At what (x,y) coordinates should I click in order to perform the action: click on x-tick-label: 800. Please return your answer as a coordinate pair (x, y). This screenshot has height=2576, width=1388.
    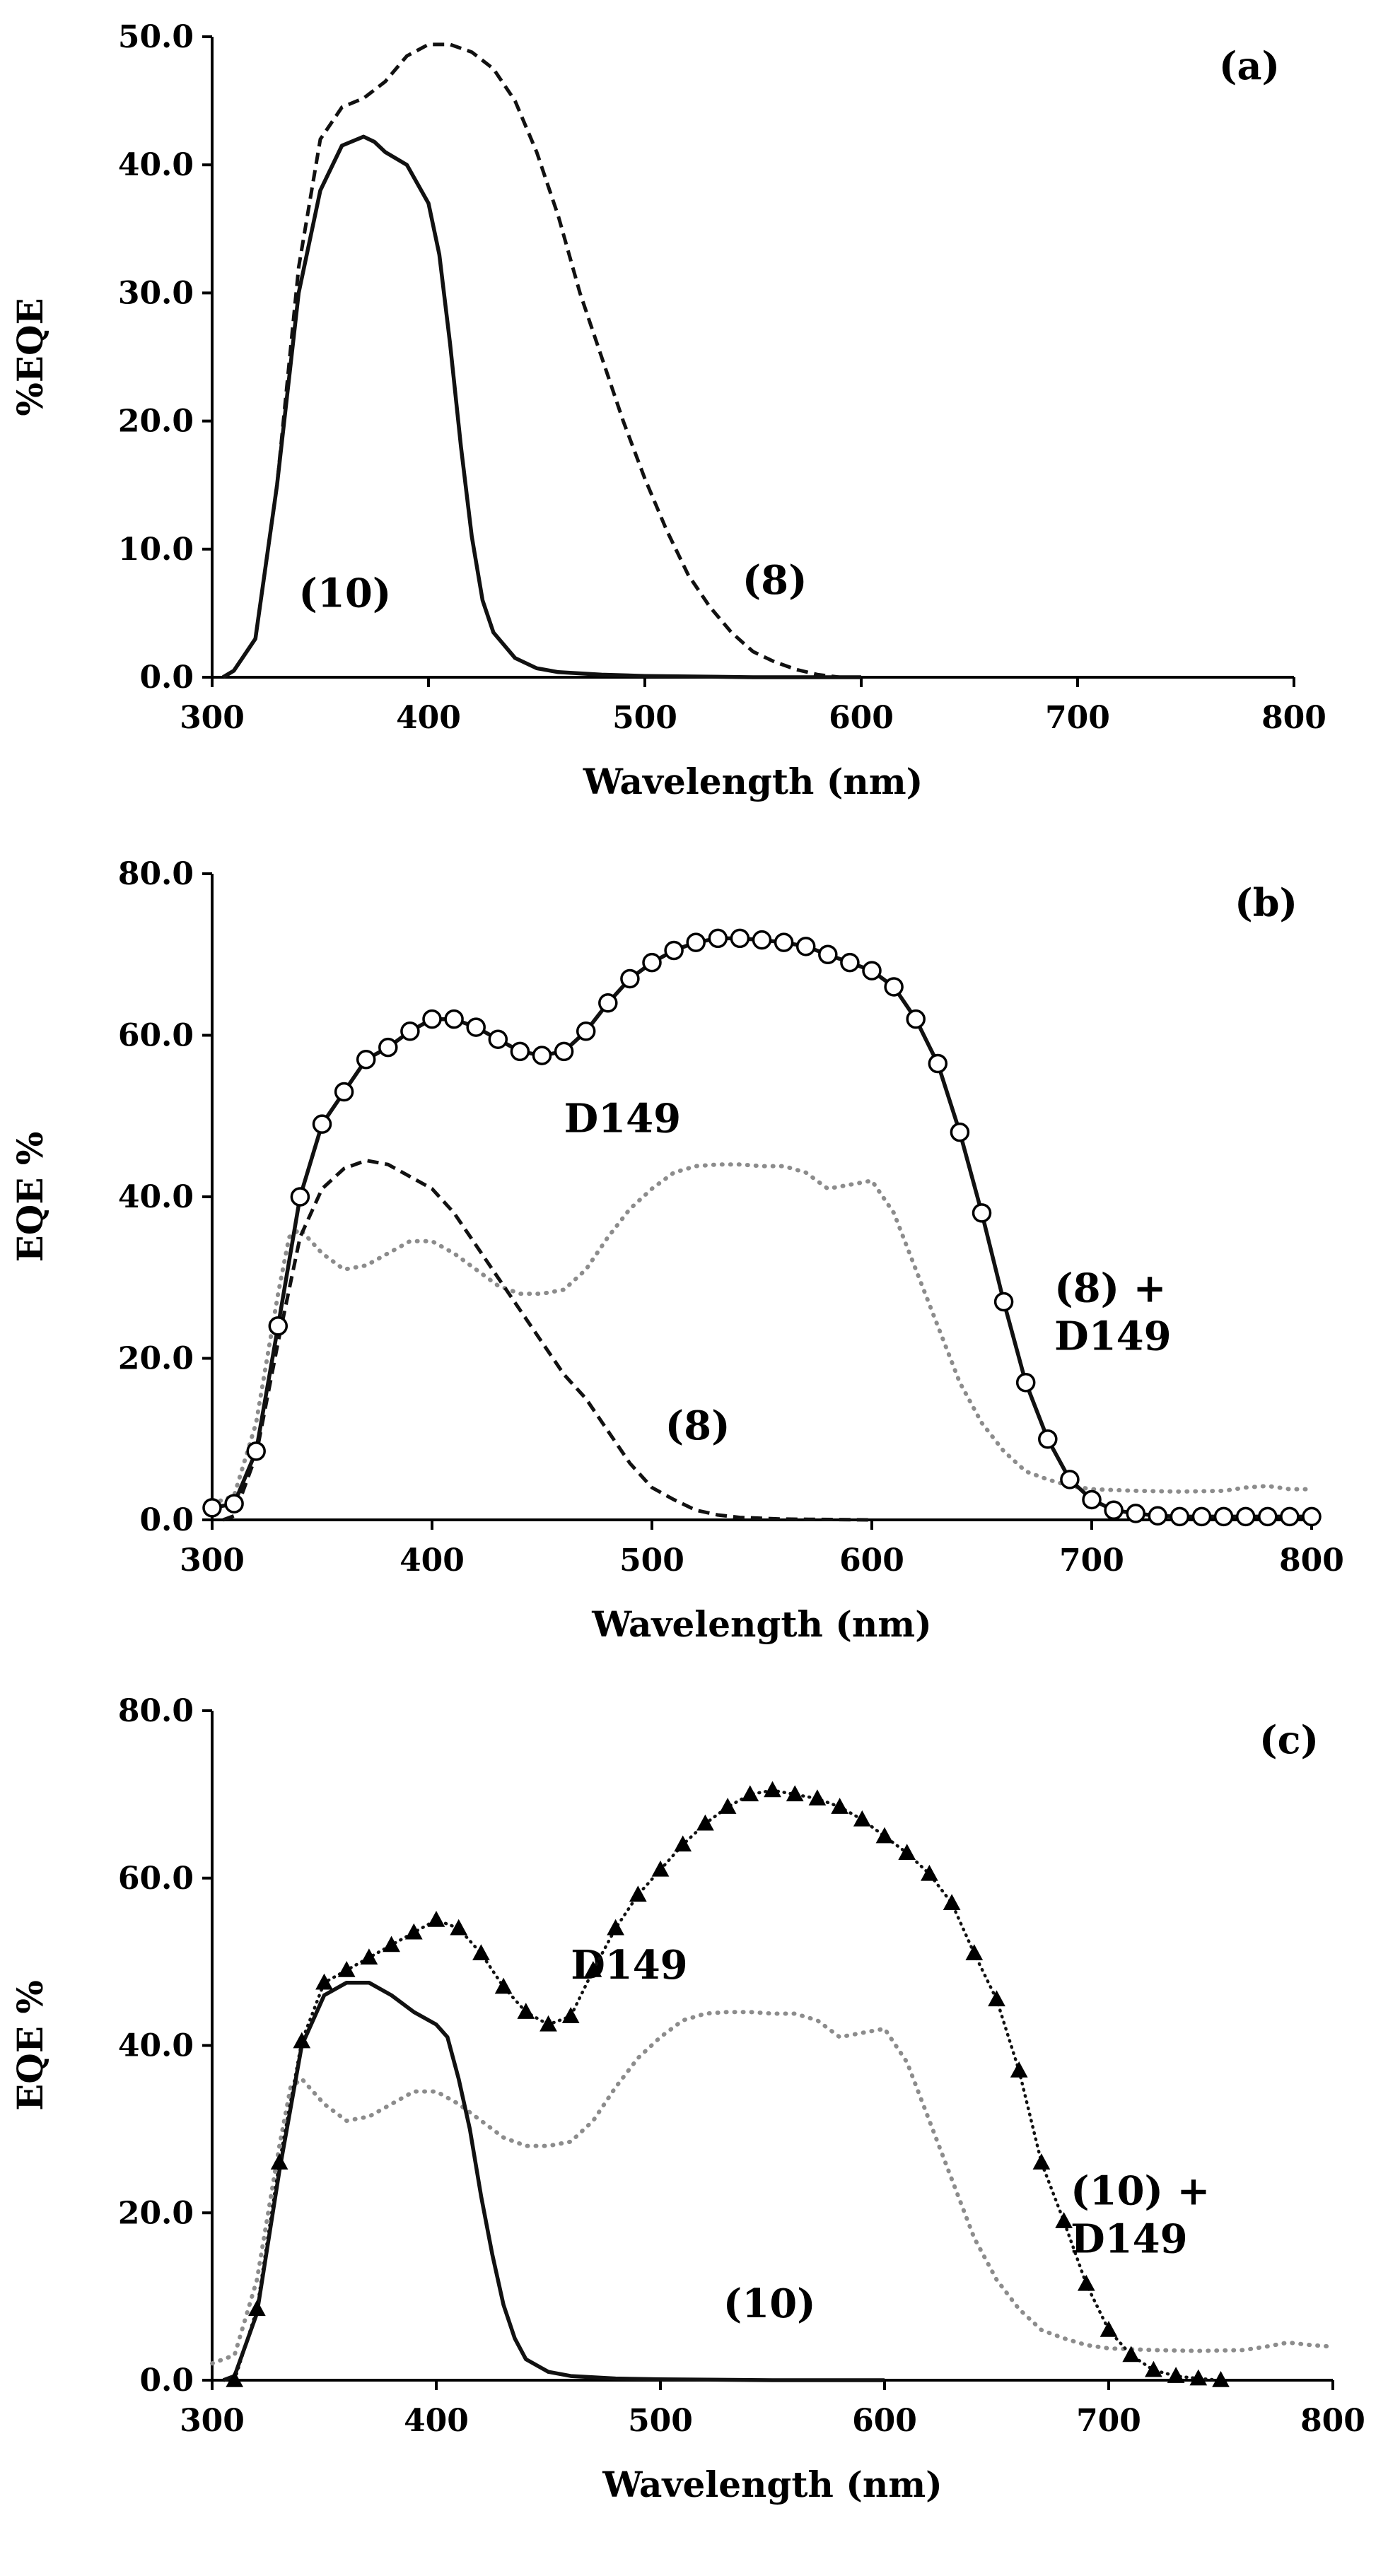
    Looking at the image, I should click on (1311, 1560).